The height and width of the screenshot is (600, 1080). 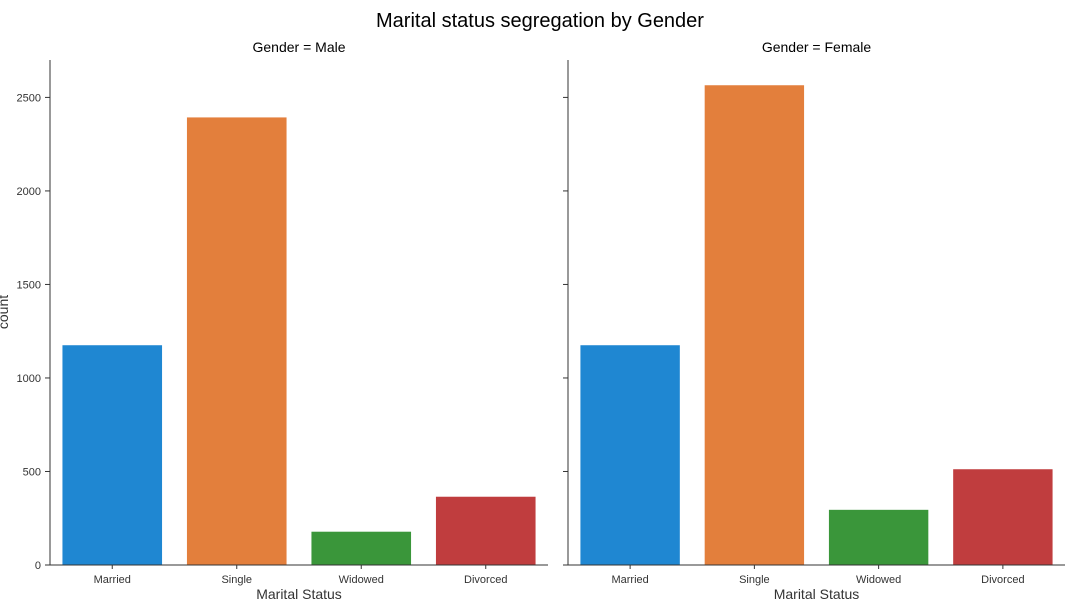 What do you see at coordinates (540, 21) in the screenshot?
I see `chart-title: Marital status segregation by Gender` at bounding box center [540, 21].